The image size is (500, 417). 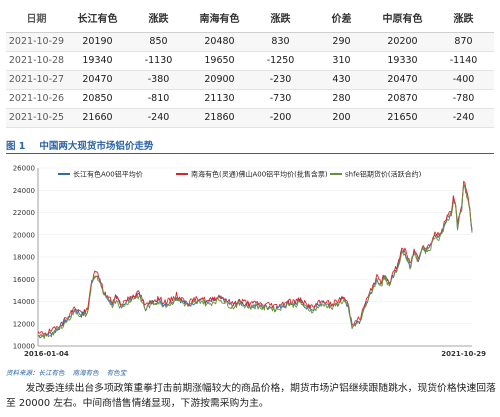 I want to click on y-tick-label: 10000, so click(x=24, y=347).